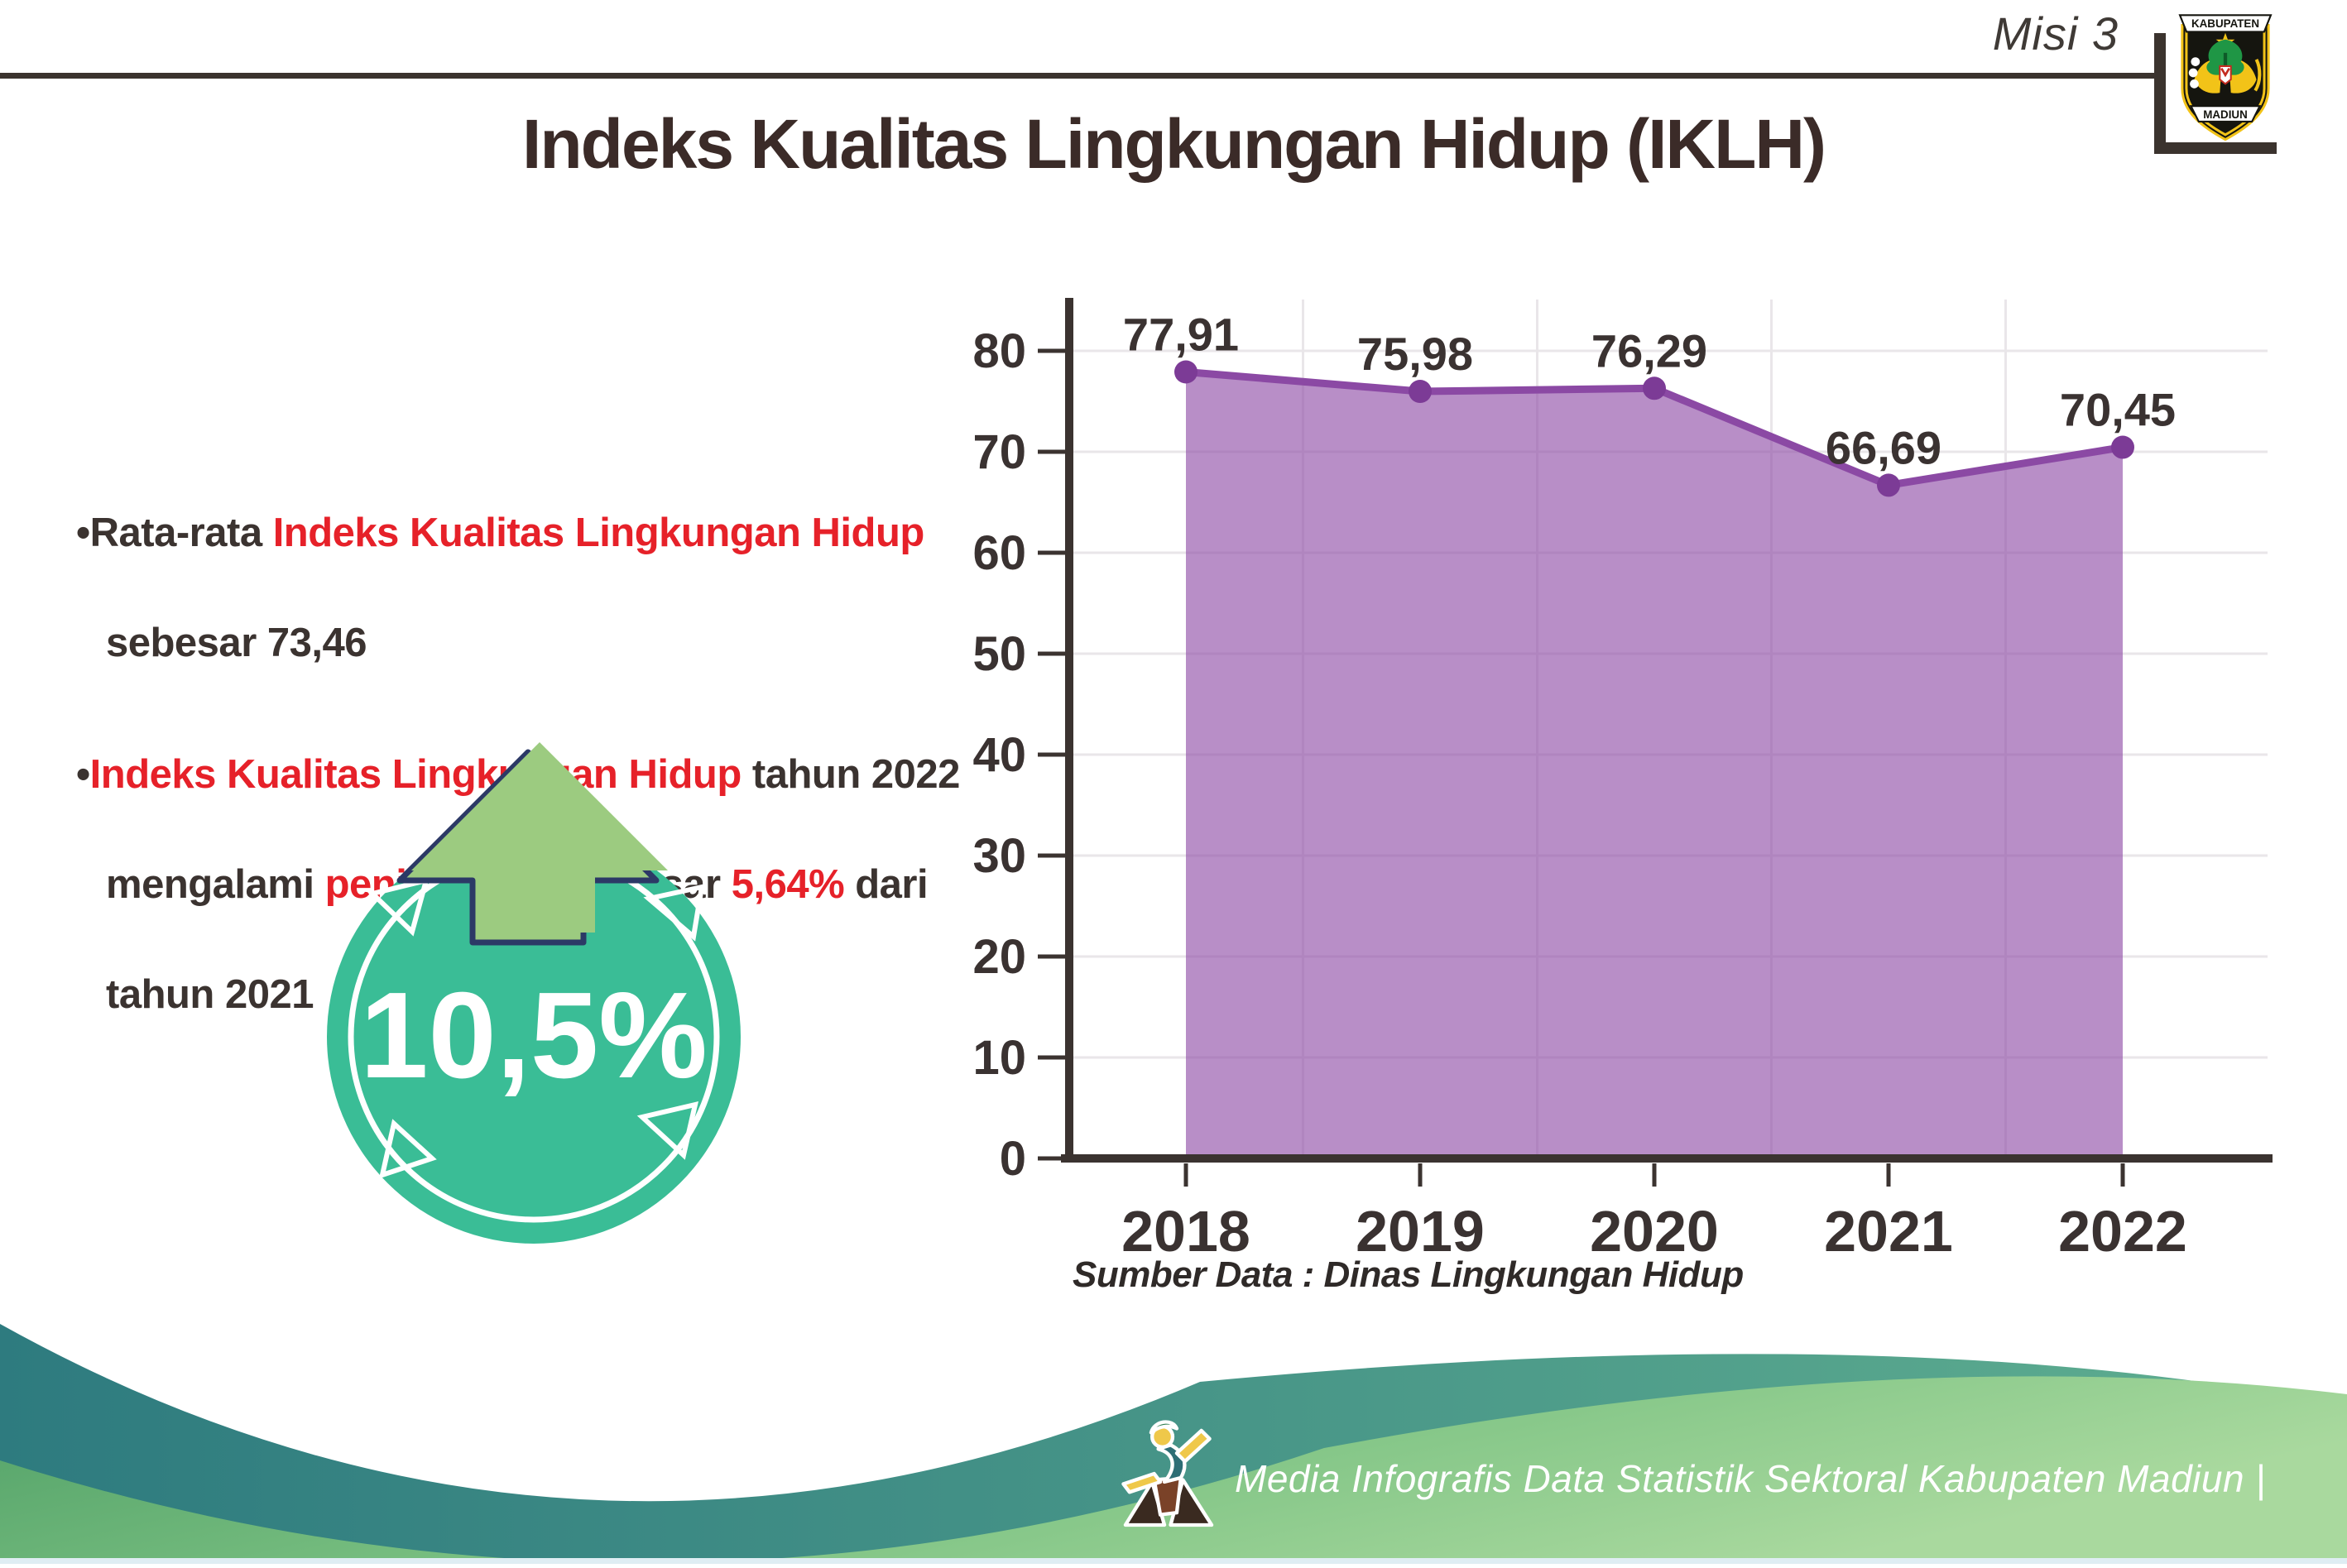  I want to click on x-tick-label: 2020, so click(1654, 1232).